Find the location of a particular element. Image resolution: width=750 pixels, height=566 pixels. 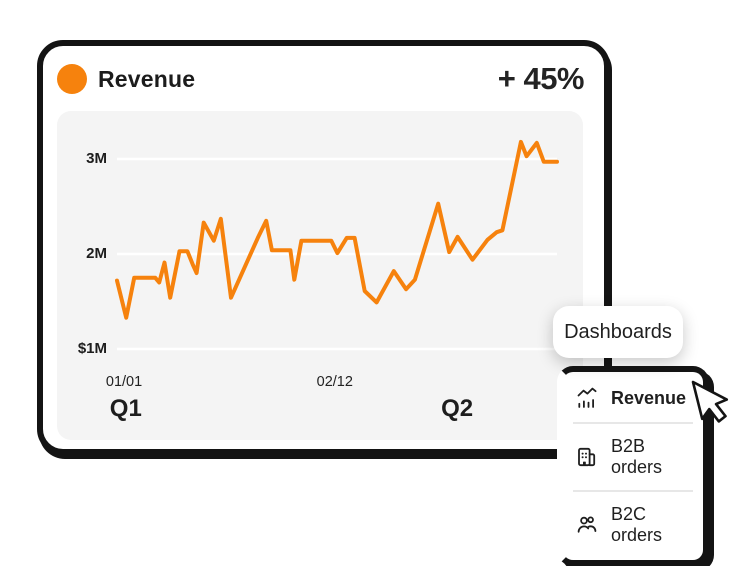

card-header: Revenue + 45% is located at coordinates (321, 79).